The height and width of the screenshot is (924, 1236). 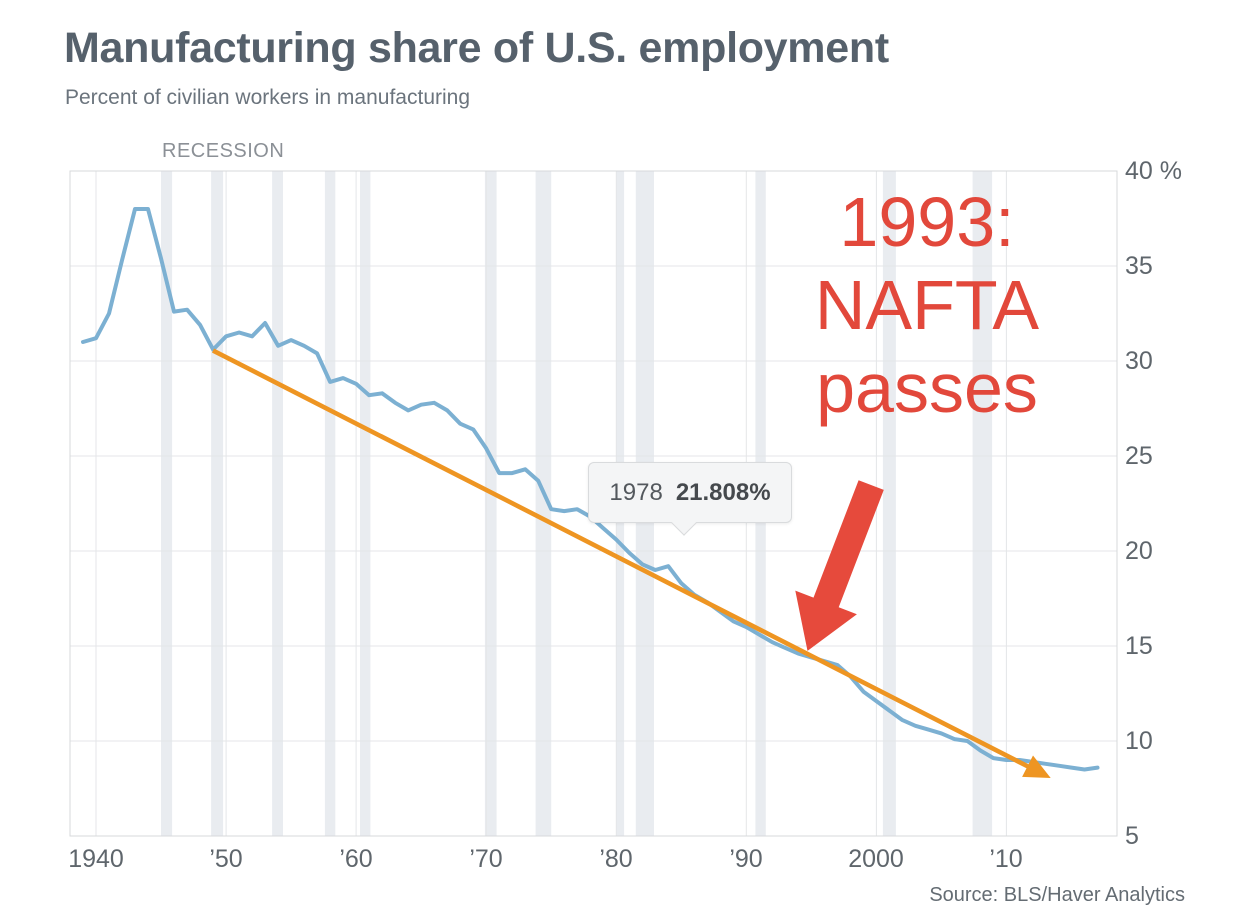 What do you see at coordinates (616, 859) in the screenshot?
I see `x-tick-label: ’80` at bounding box center [616, 859].